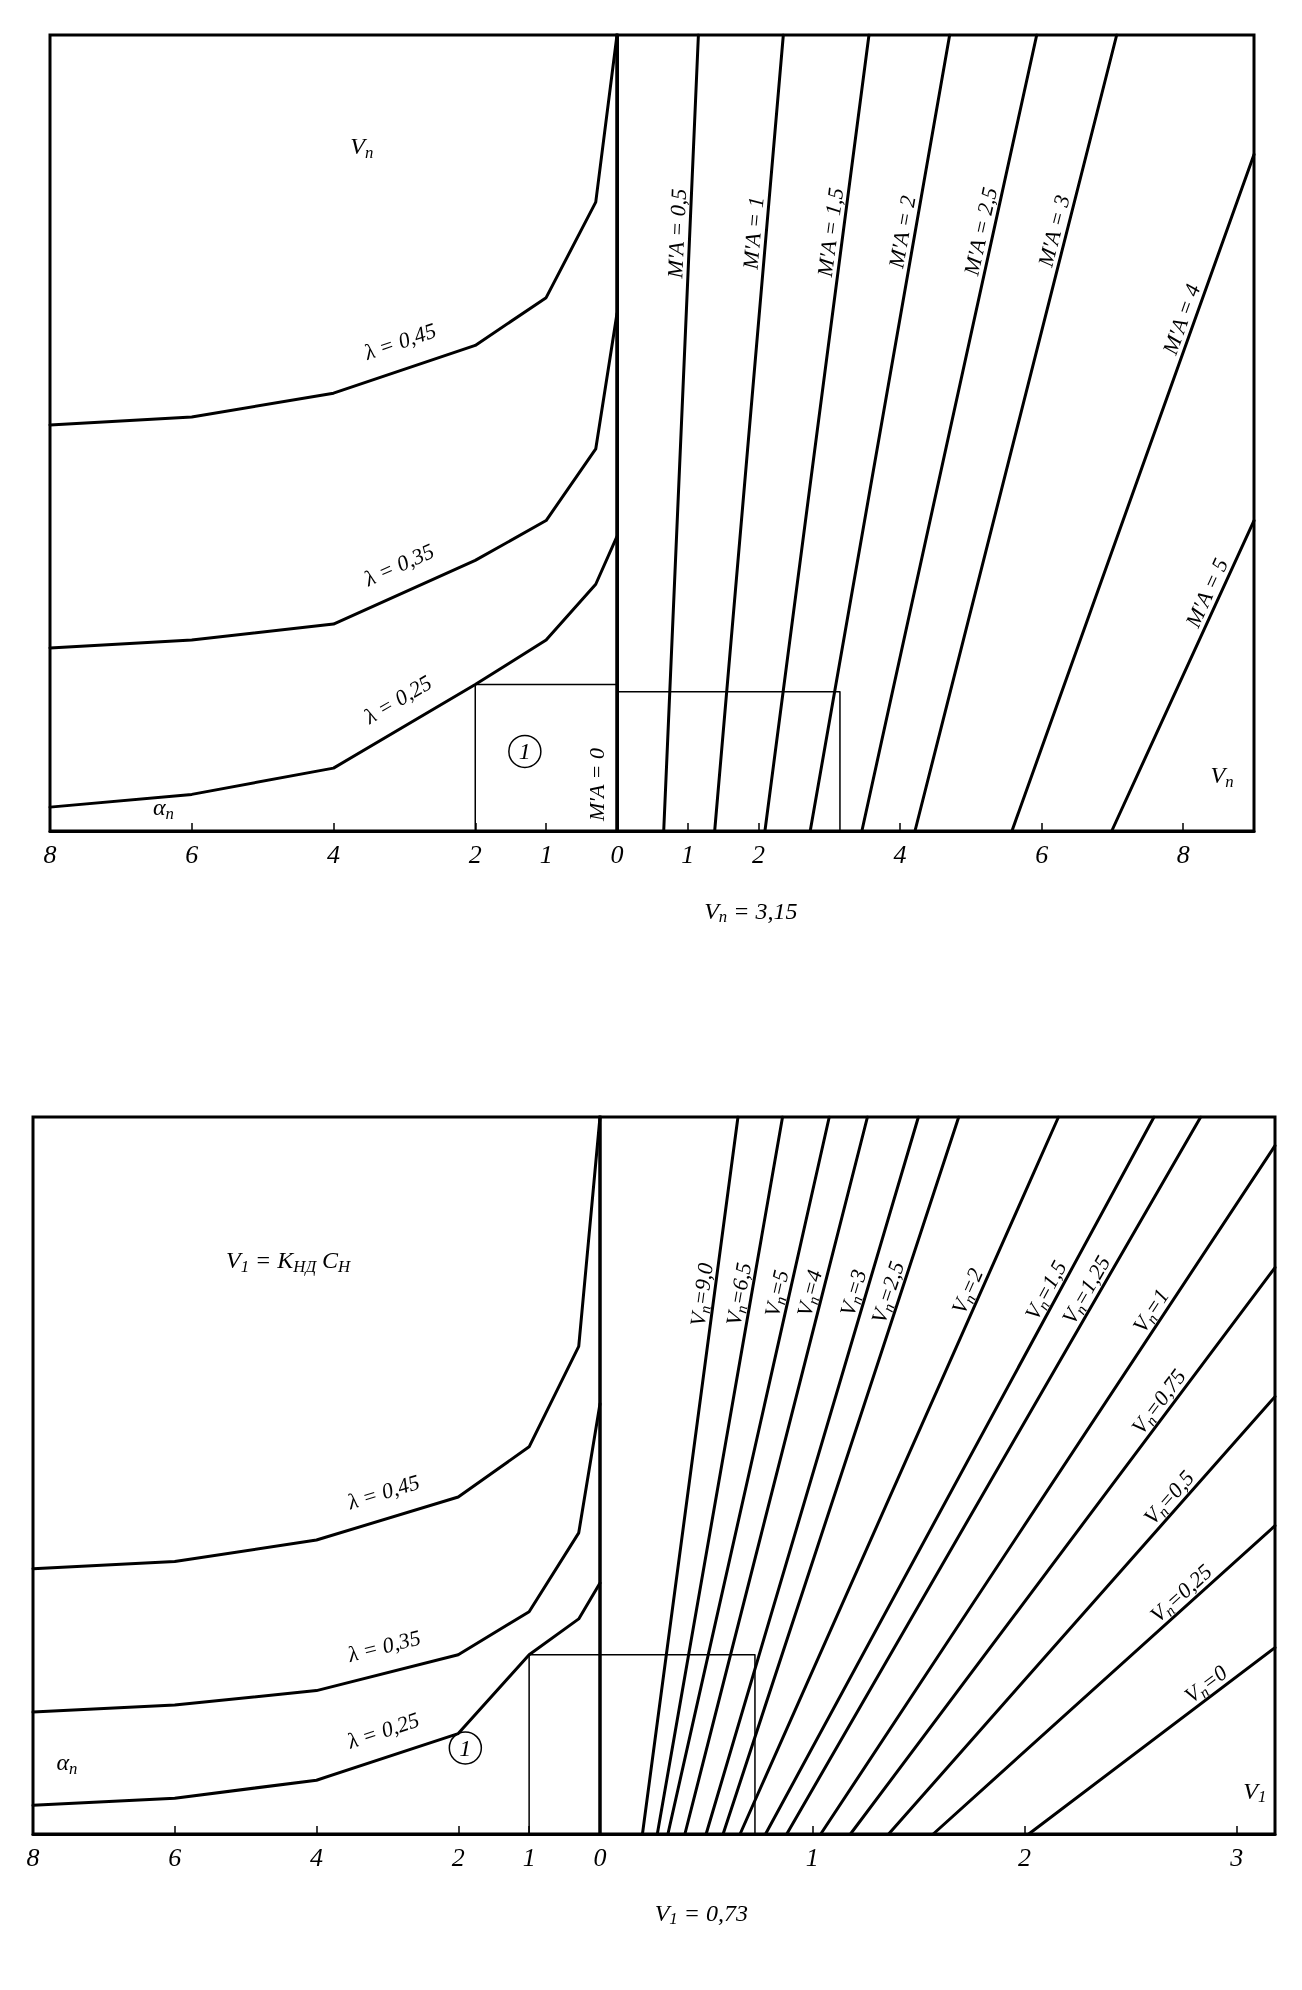 Image resolution: width=1302 pixels, height=1990 pixels. Describe the element at coordinates (701, 1294) in the screenshot. I see `text: Vп=9,0` at that location.